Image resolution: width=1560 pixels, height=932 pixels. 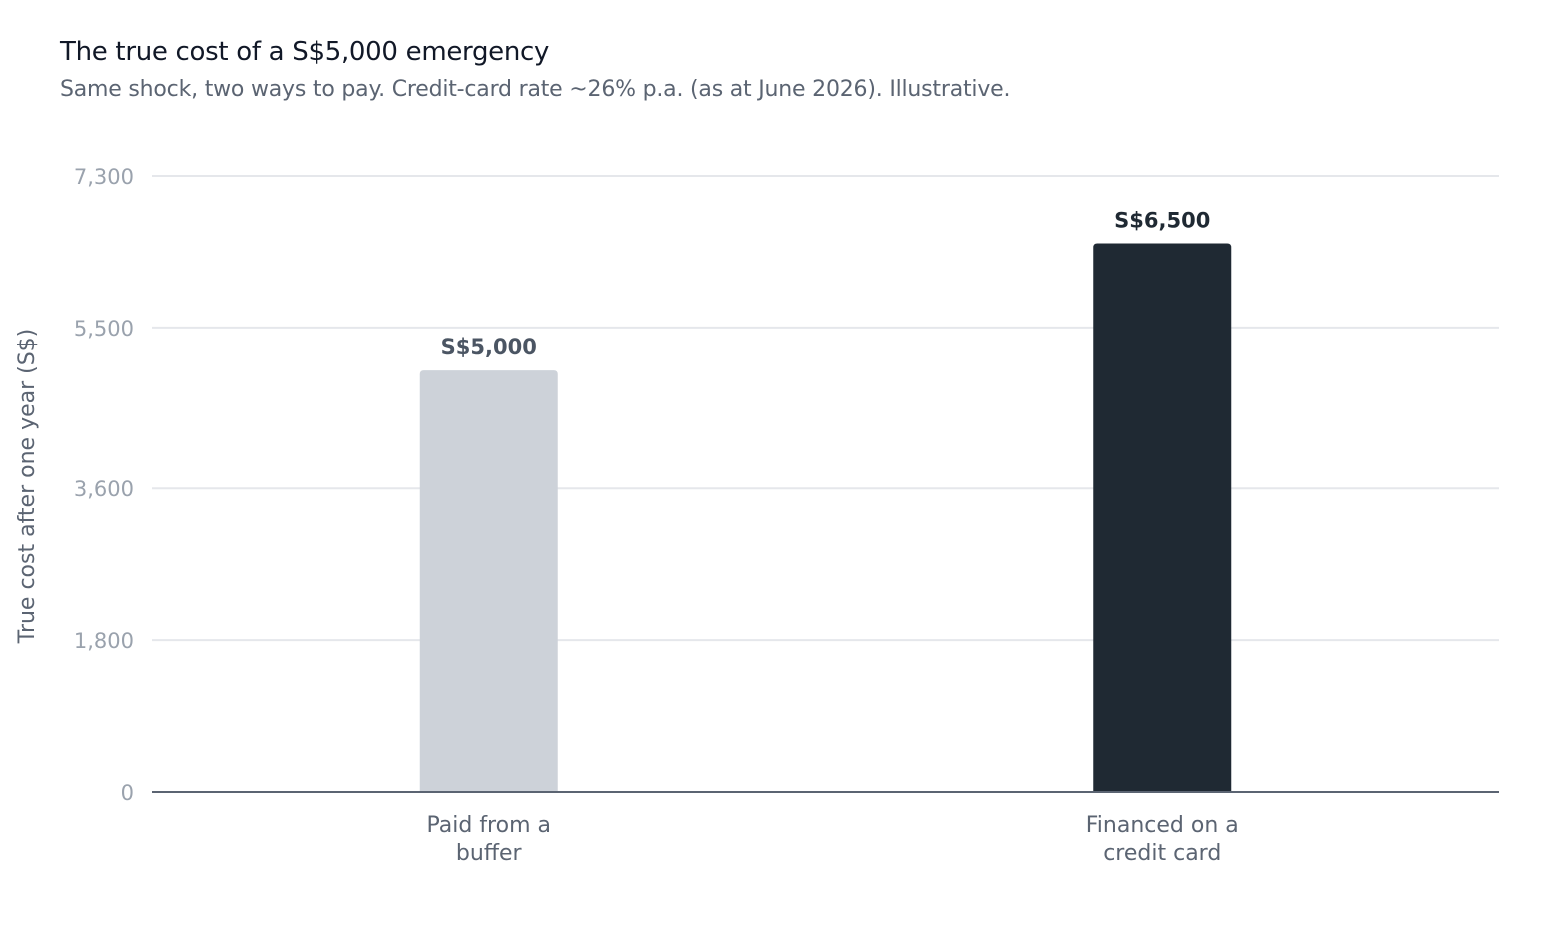 What do you see at coordinates (826, 284) in the screenshot?
I see `value-labels: S$5,000 S$6,500` at bounding box center [826, 284].